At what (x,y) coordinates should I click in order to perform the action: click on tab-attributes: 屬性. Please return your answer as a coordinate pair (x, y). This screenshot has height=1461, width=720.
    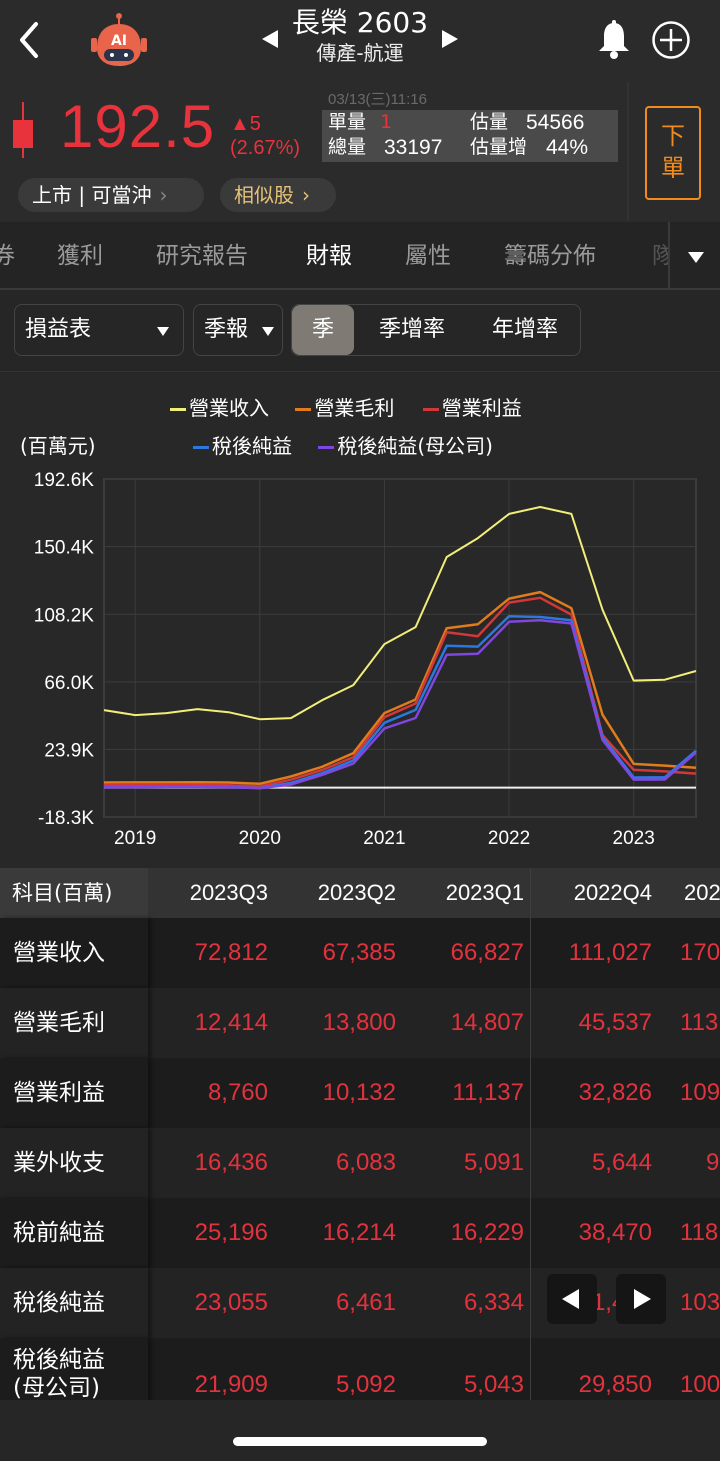
    Looking at the image, I should click on (428, 256).